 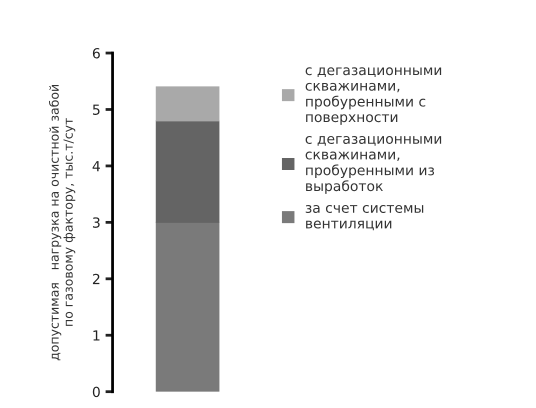 I want to click on y-tick-label: 6, so click(x=96, y=53).